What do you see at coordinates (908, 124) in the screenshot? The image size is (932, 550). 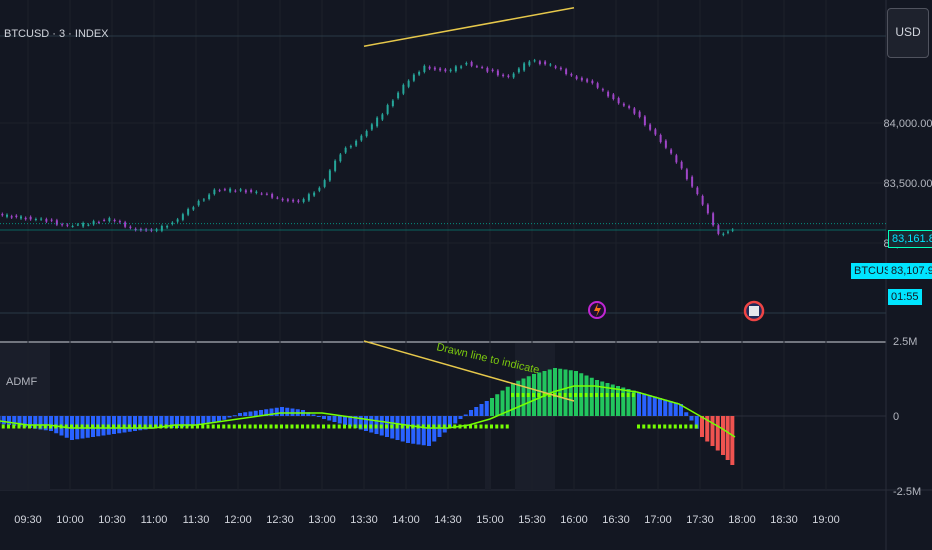 I see `y-tick-label: 84,000.00` at bounding box center [908, 124].